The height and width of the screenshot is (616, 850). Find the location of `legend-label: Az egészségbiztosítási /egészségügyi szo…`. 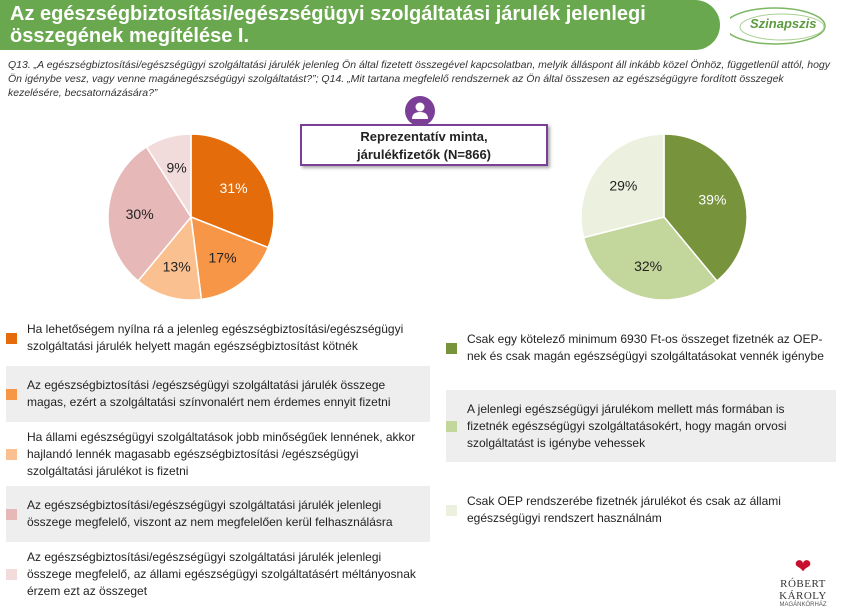

legend-label: Az egészségbiztosítási /egészségügyi szo… is located at coordinates (209, 393).